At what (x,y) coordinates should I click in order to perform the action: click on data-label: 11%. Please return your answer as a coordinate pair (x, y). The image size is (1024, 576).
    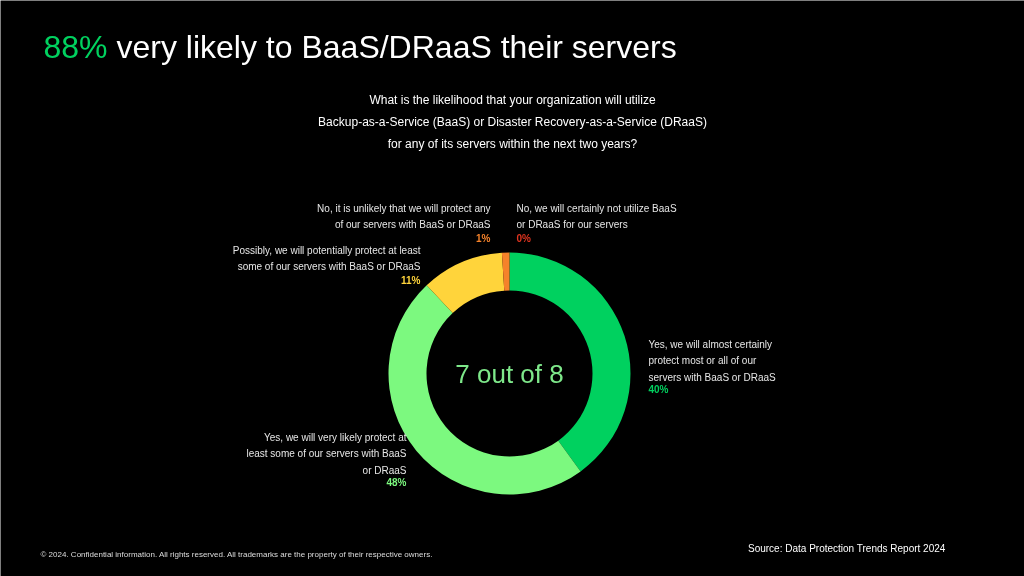
    Looking at the image, I should click on (411, 280).